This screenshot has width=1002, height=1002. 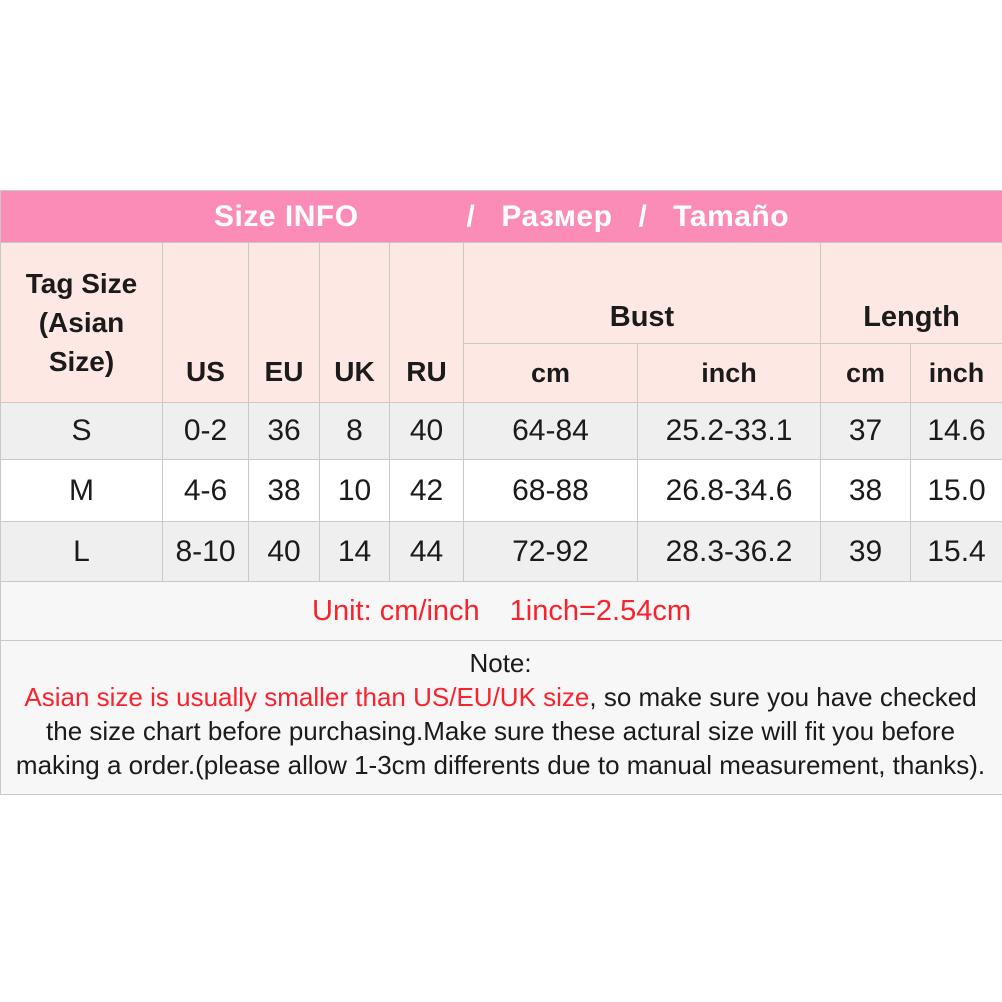 What do you see at coordinates (426, 551) in the screenshot?
I see `cell-ru: 44` at bounding box center [426, 551].